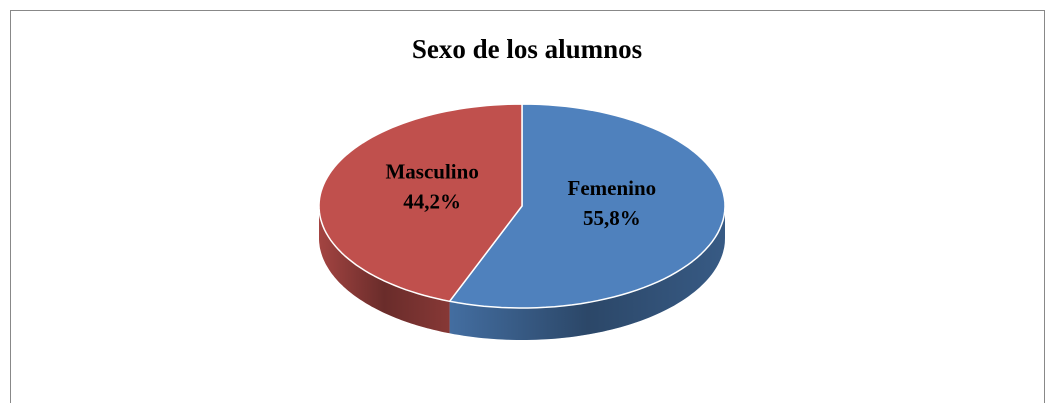  I want to click on chart-title: Sexo de los alumnos, so click(527, 49).